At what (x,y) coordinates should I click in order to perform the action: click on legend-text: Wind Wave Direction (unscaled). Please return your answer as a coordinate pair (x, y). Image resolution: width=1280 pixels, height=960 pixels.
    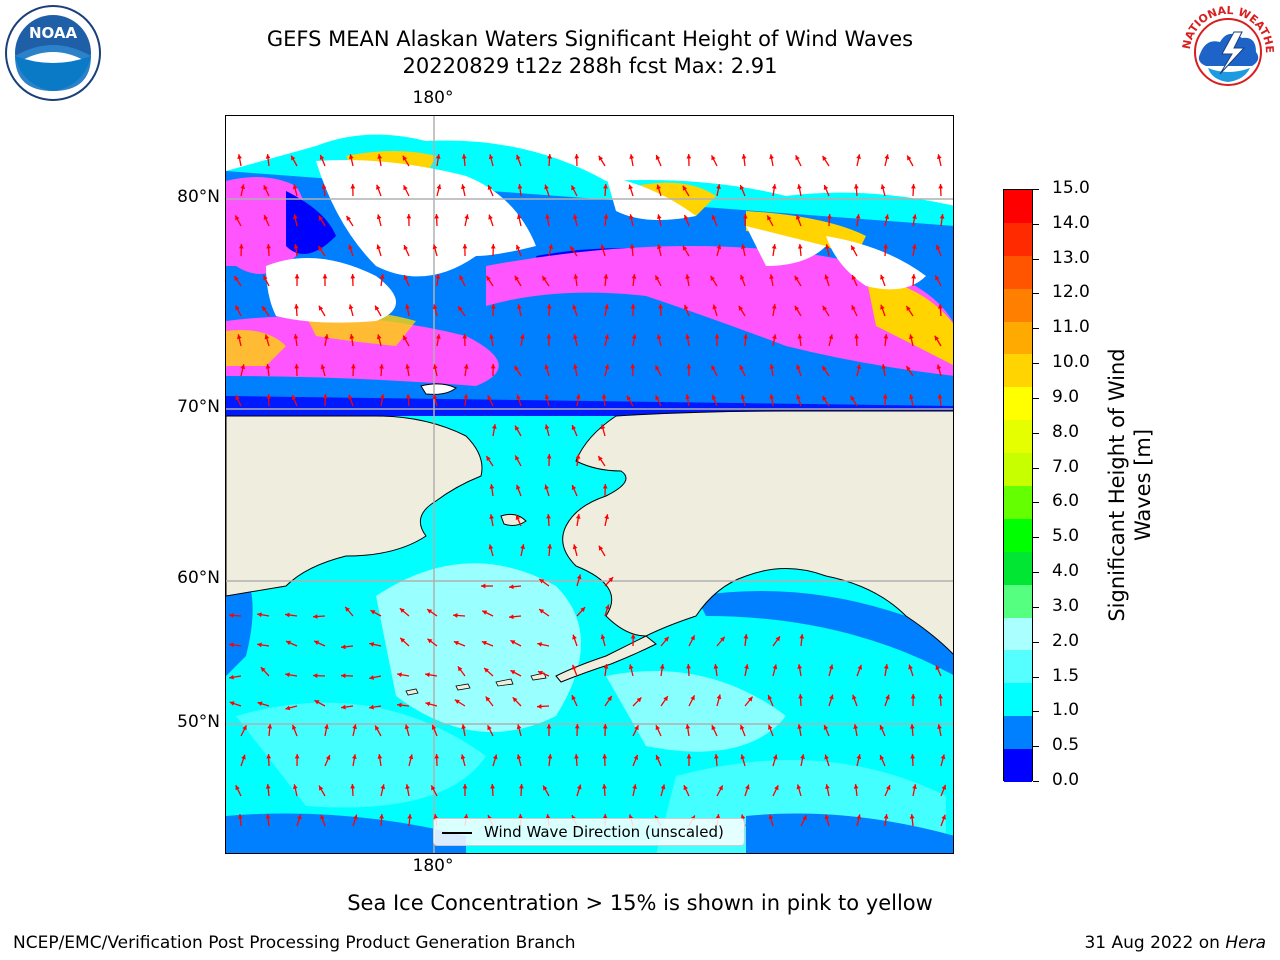
    Looking at the image, I should click on (604, 832).